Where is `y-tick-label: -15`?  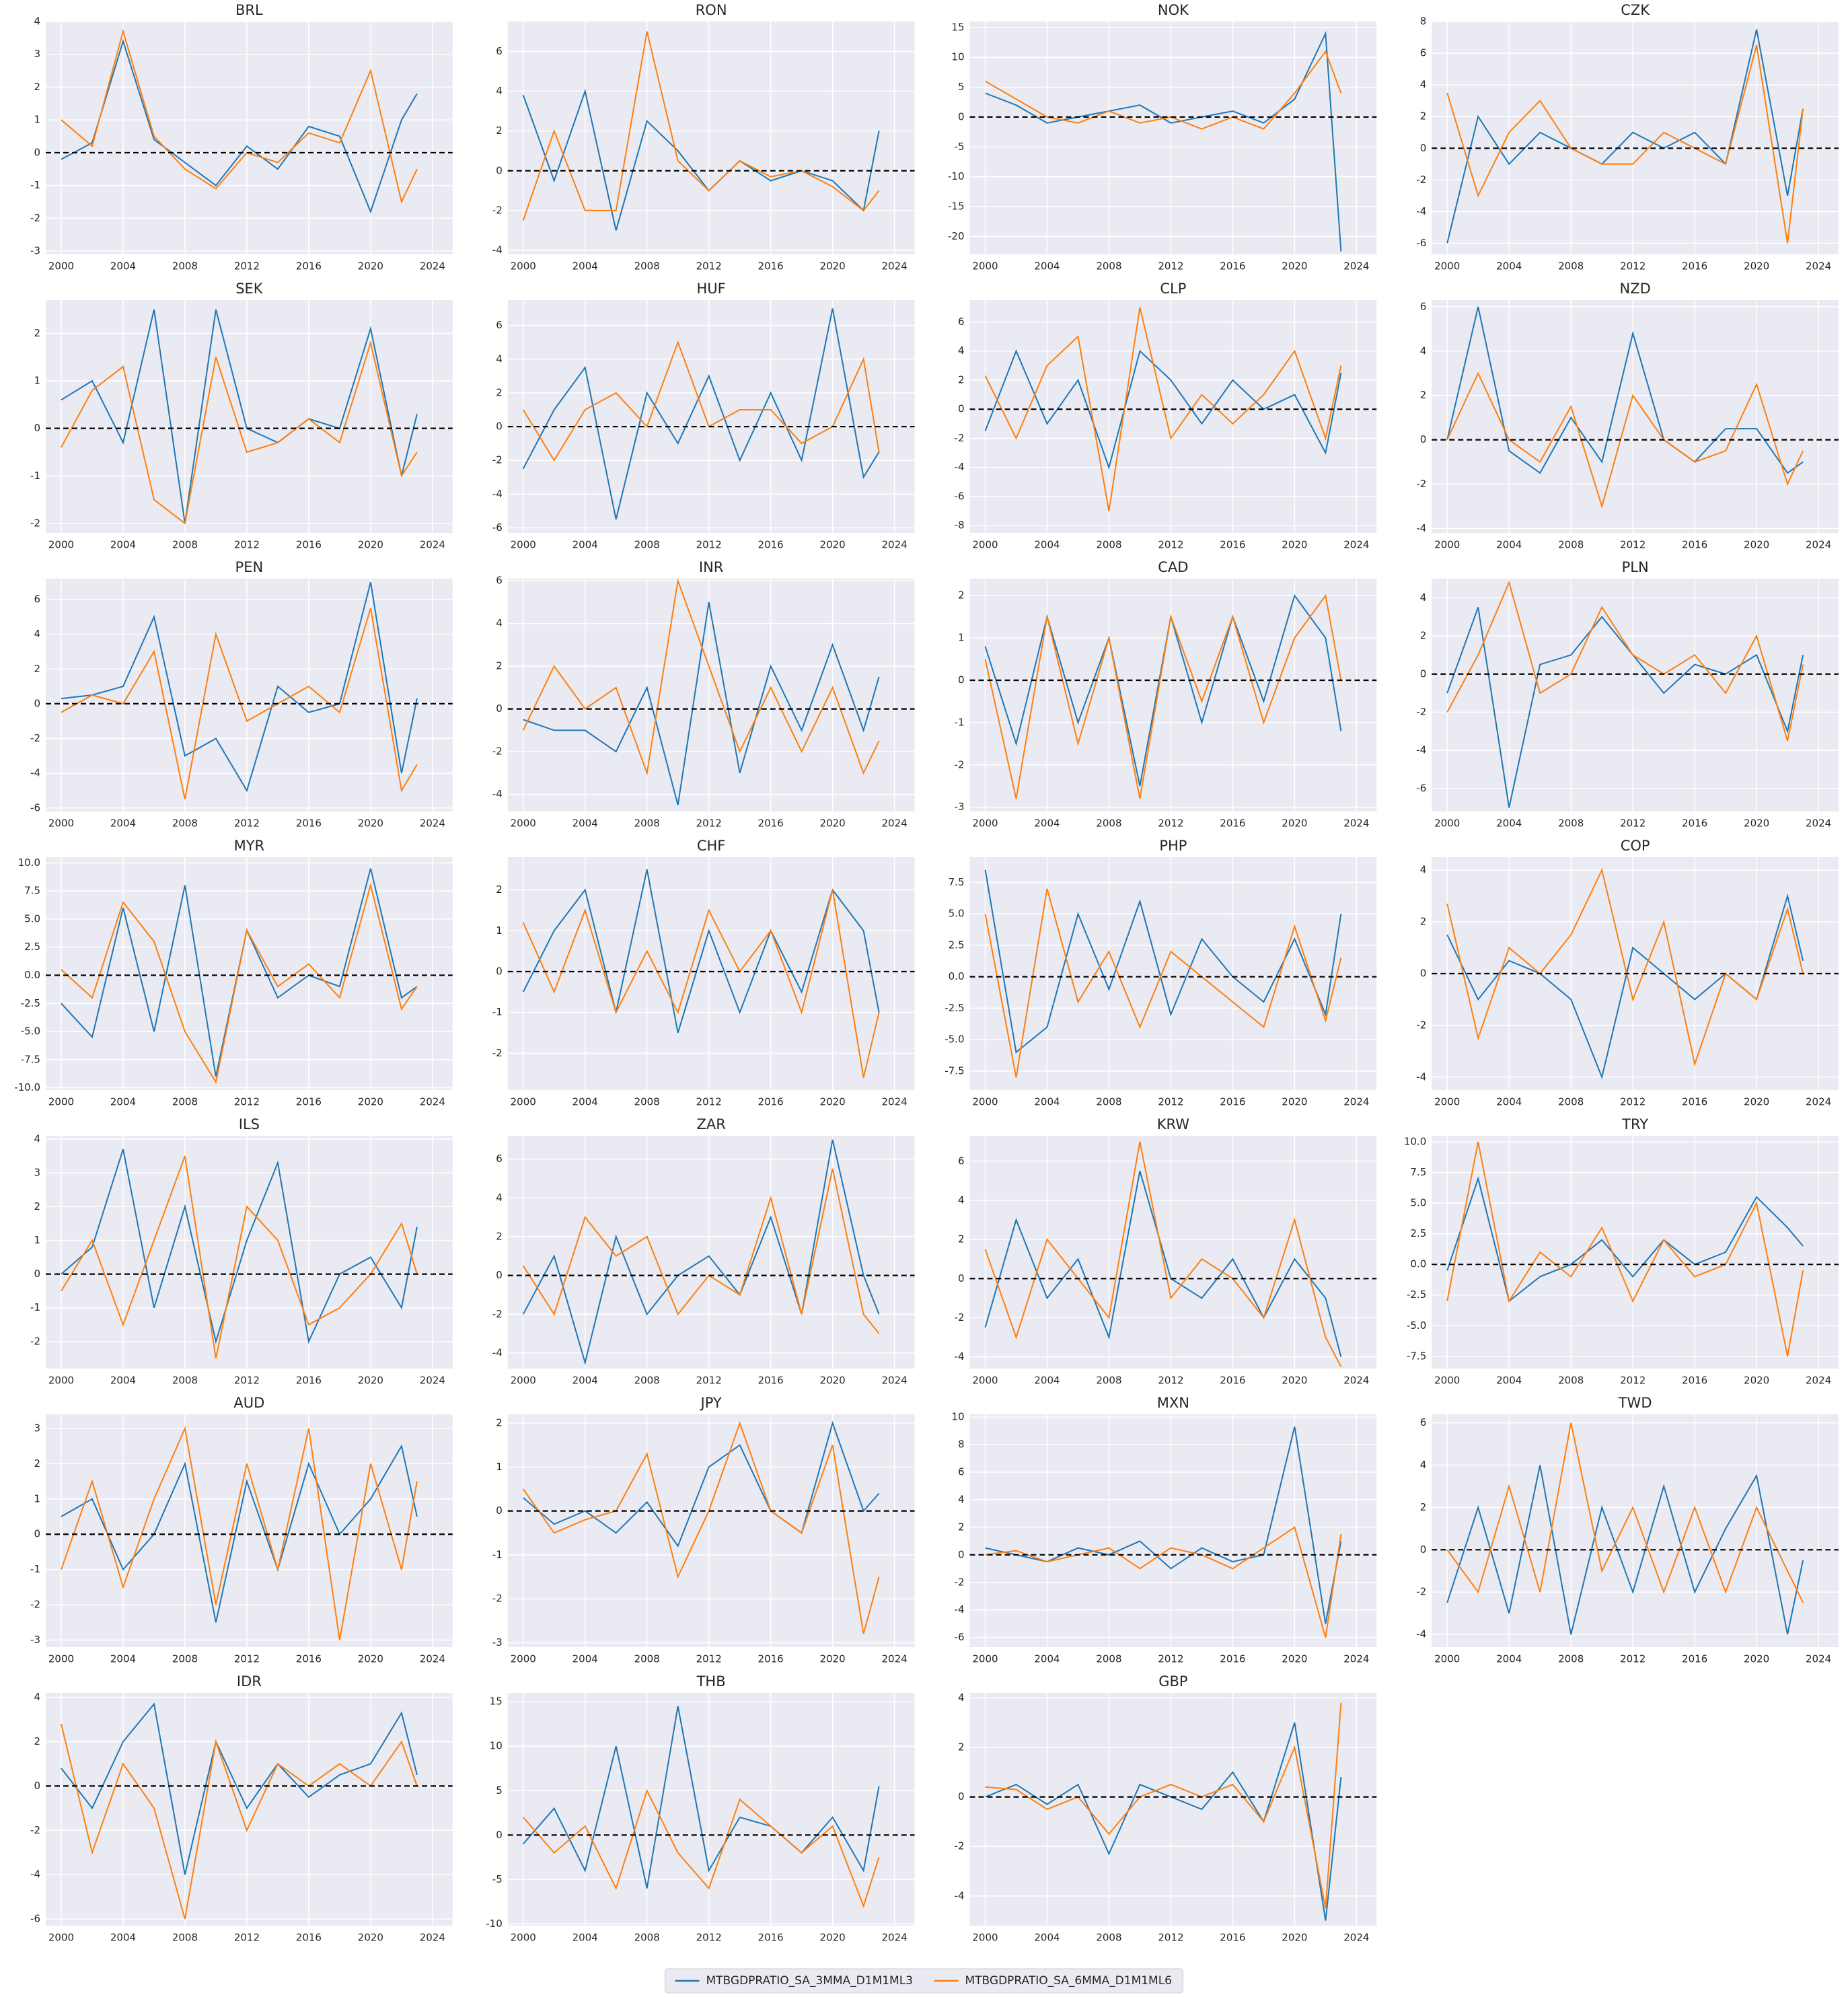
y-tick-label: -15 is located at coordinates (956, 207).